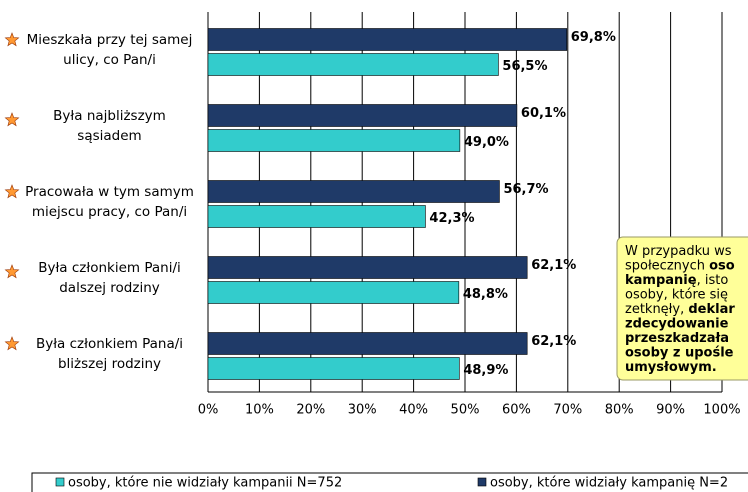 The width and height of the screenshot is (748, 492). Describe the element at coordinates (208, 410) in the screenshot. I see `x-tick-label: 0%` at that location.